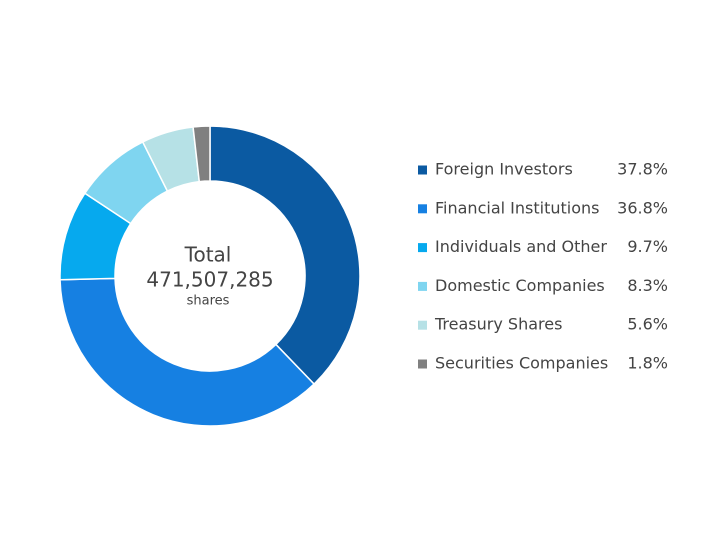 This screenshot has height=540, width=720. Describe the element at coordinates (208, 255) in the screenshot. I see `center-title: Total` at that location.